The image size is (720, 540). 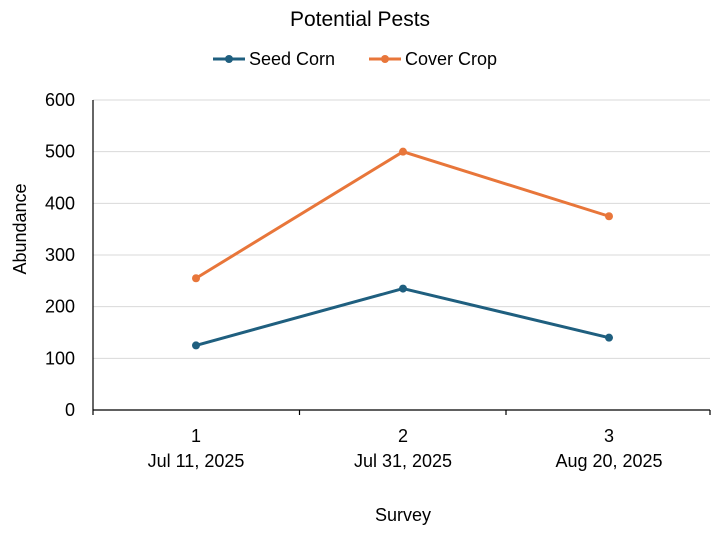 I want to click on y-tick-label: 500, so click(x=60, y=152).